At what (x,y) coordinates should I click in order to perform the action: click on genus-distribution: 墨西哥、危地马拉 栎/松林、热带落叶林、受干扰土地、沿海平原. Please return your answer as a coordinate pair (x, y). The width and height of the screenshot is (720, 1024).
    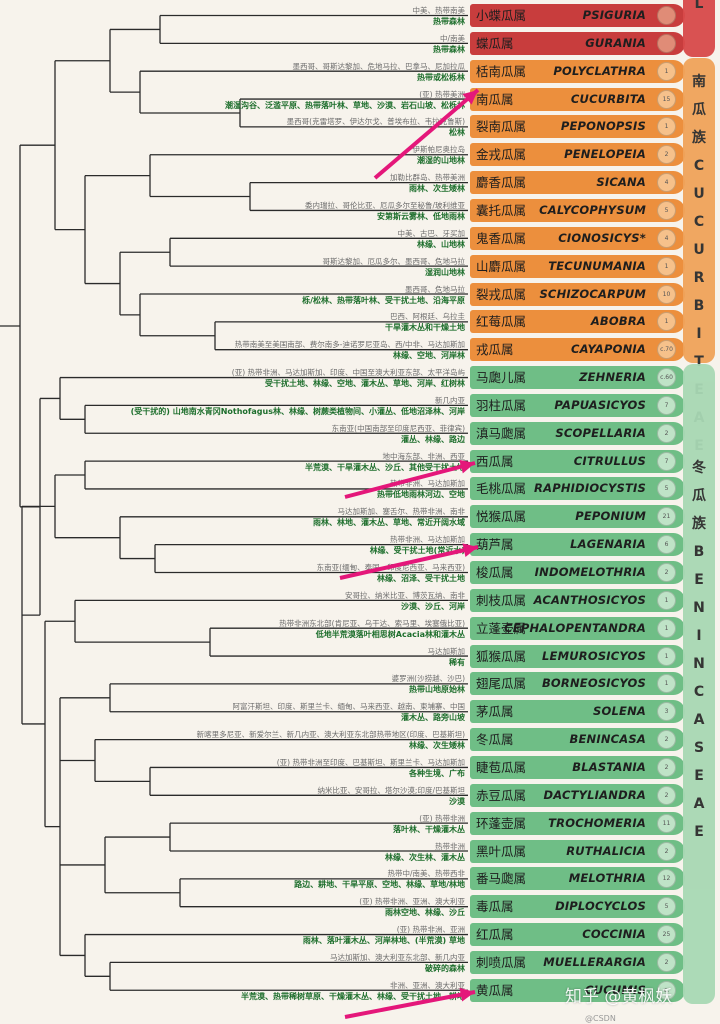
    Looking at the image, I should click on (292, 295).